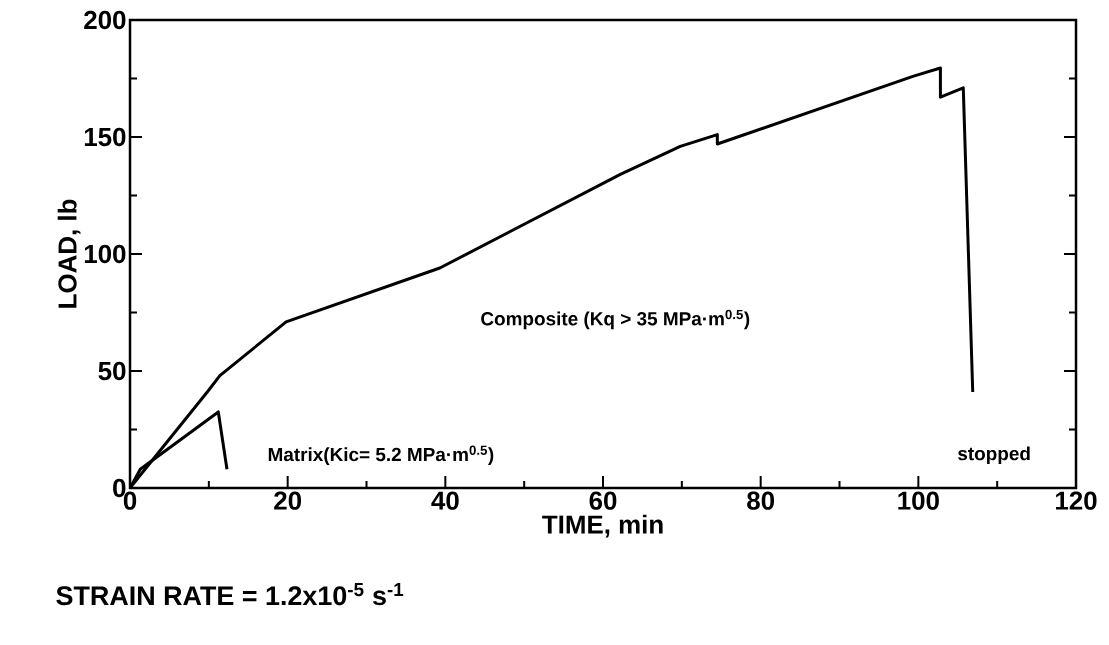  I want to click on y-tick-label: 150, so click(105, 137).